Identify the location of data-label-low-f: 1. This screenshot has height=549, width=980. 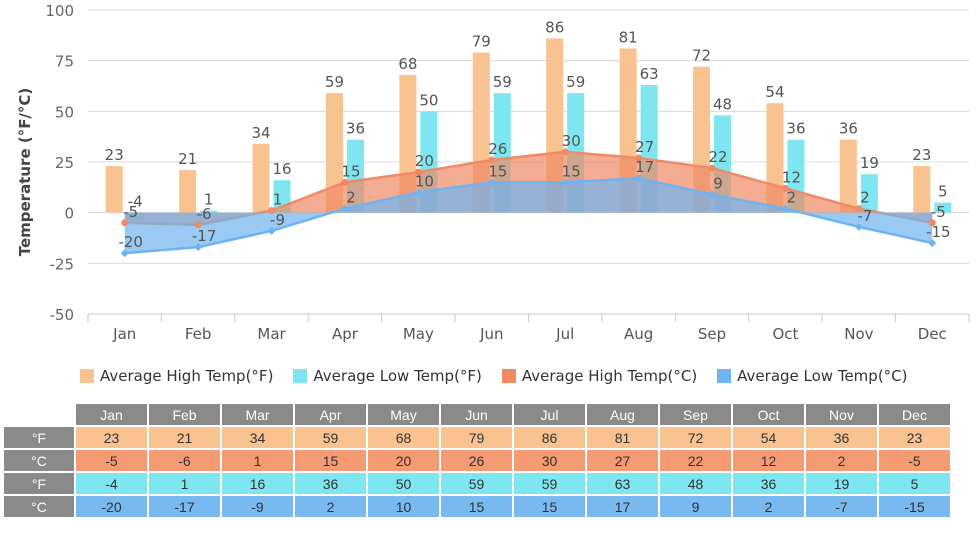
(209, 200).